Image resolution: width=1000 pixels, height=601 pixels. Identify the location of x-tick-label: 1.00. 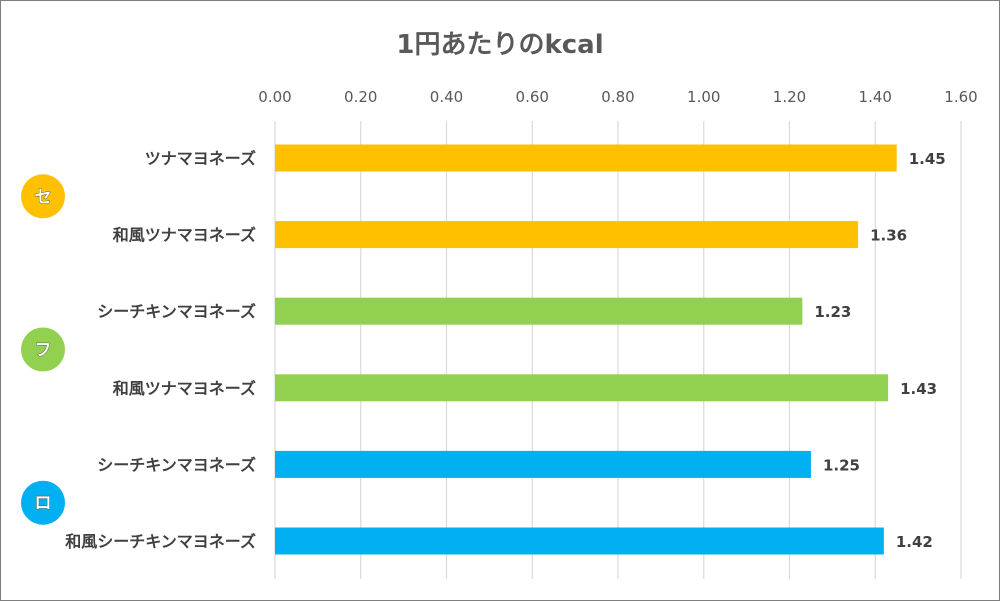
(703, 97).